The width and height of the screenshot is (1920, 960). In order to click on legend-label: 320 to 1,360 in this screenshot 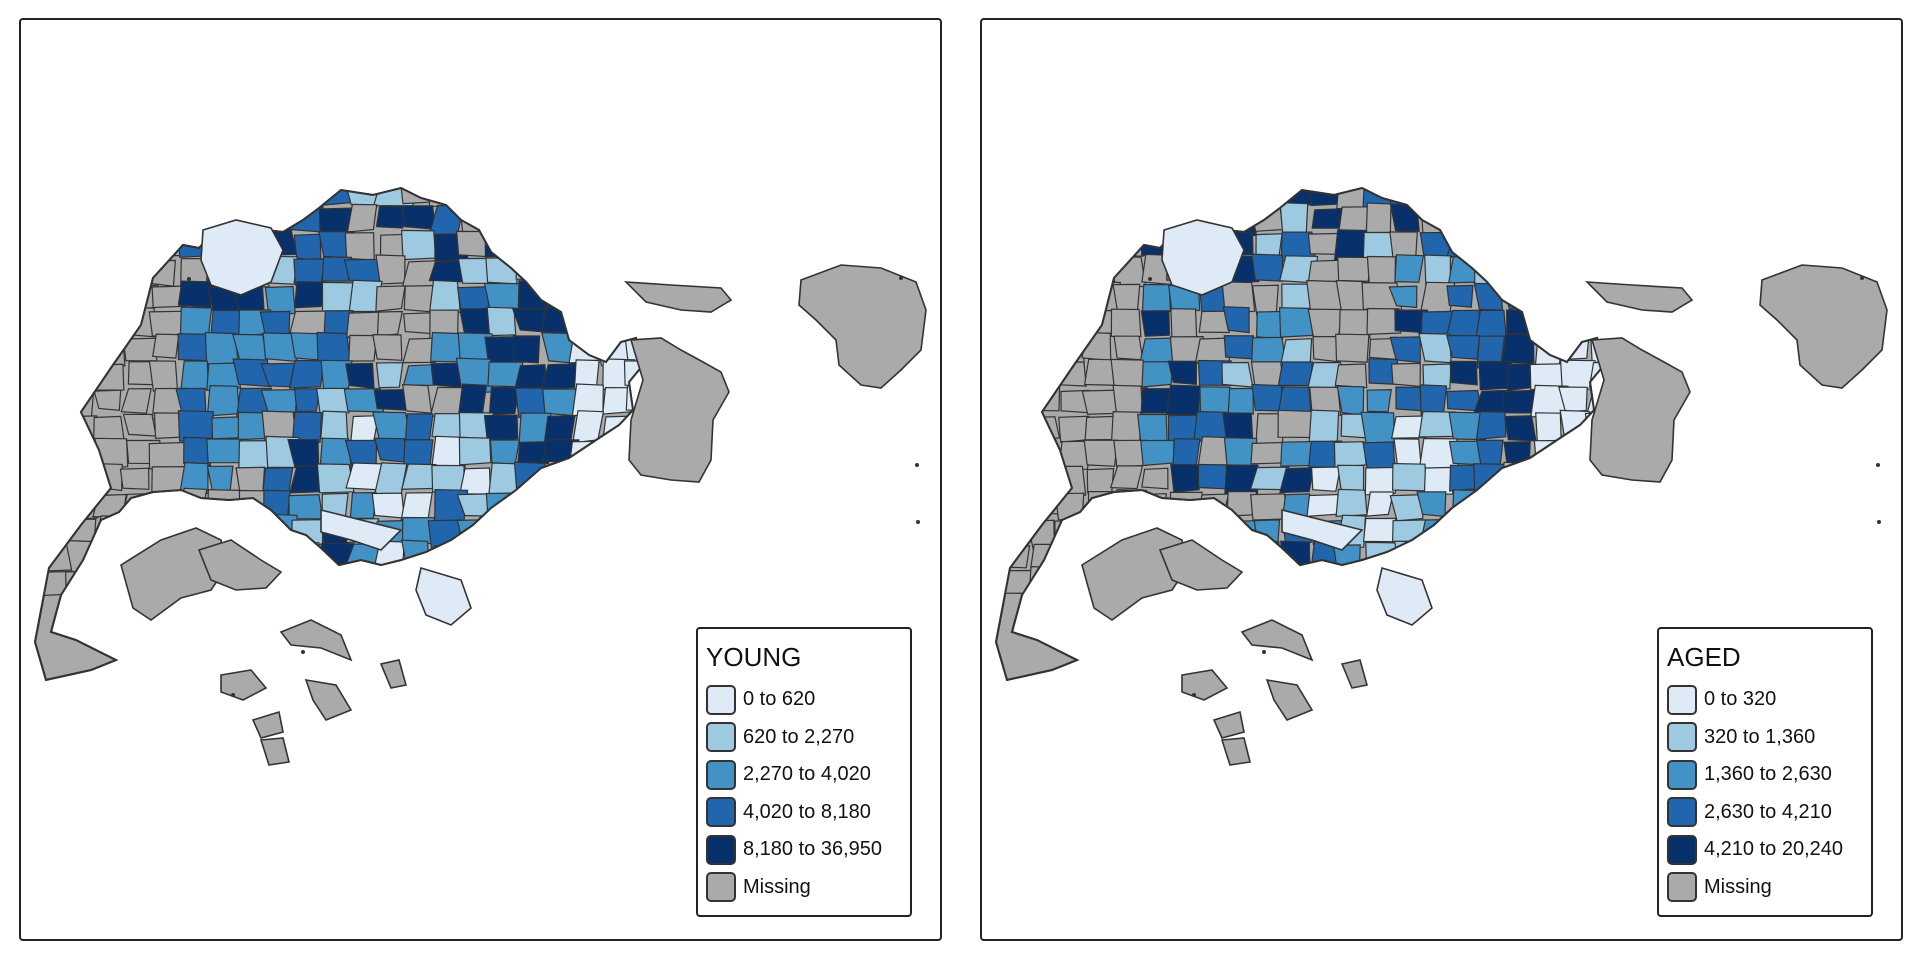, I will do `click(1760, 736)`.